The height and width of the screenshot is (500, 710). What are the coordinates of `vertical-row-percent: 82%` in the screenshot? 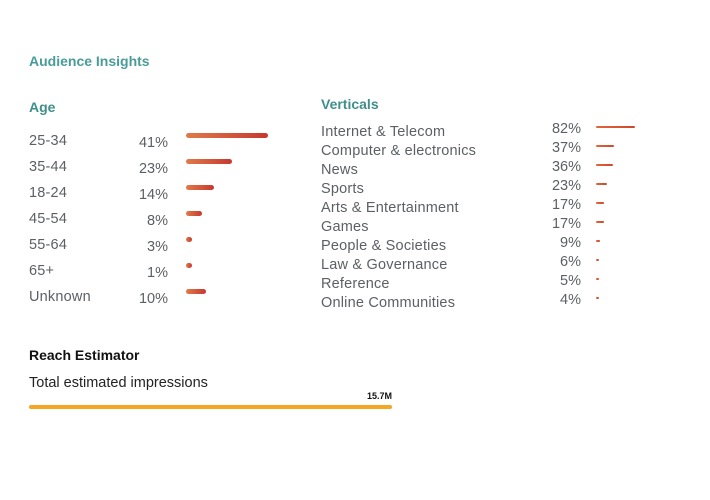 It's located at (566, 129).